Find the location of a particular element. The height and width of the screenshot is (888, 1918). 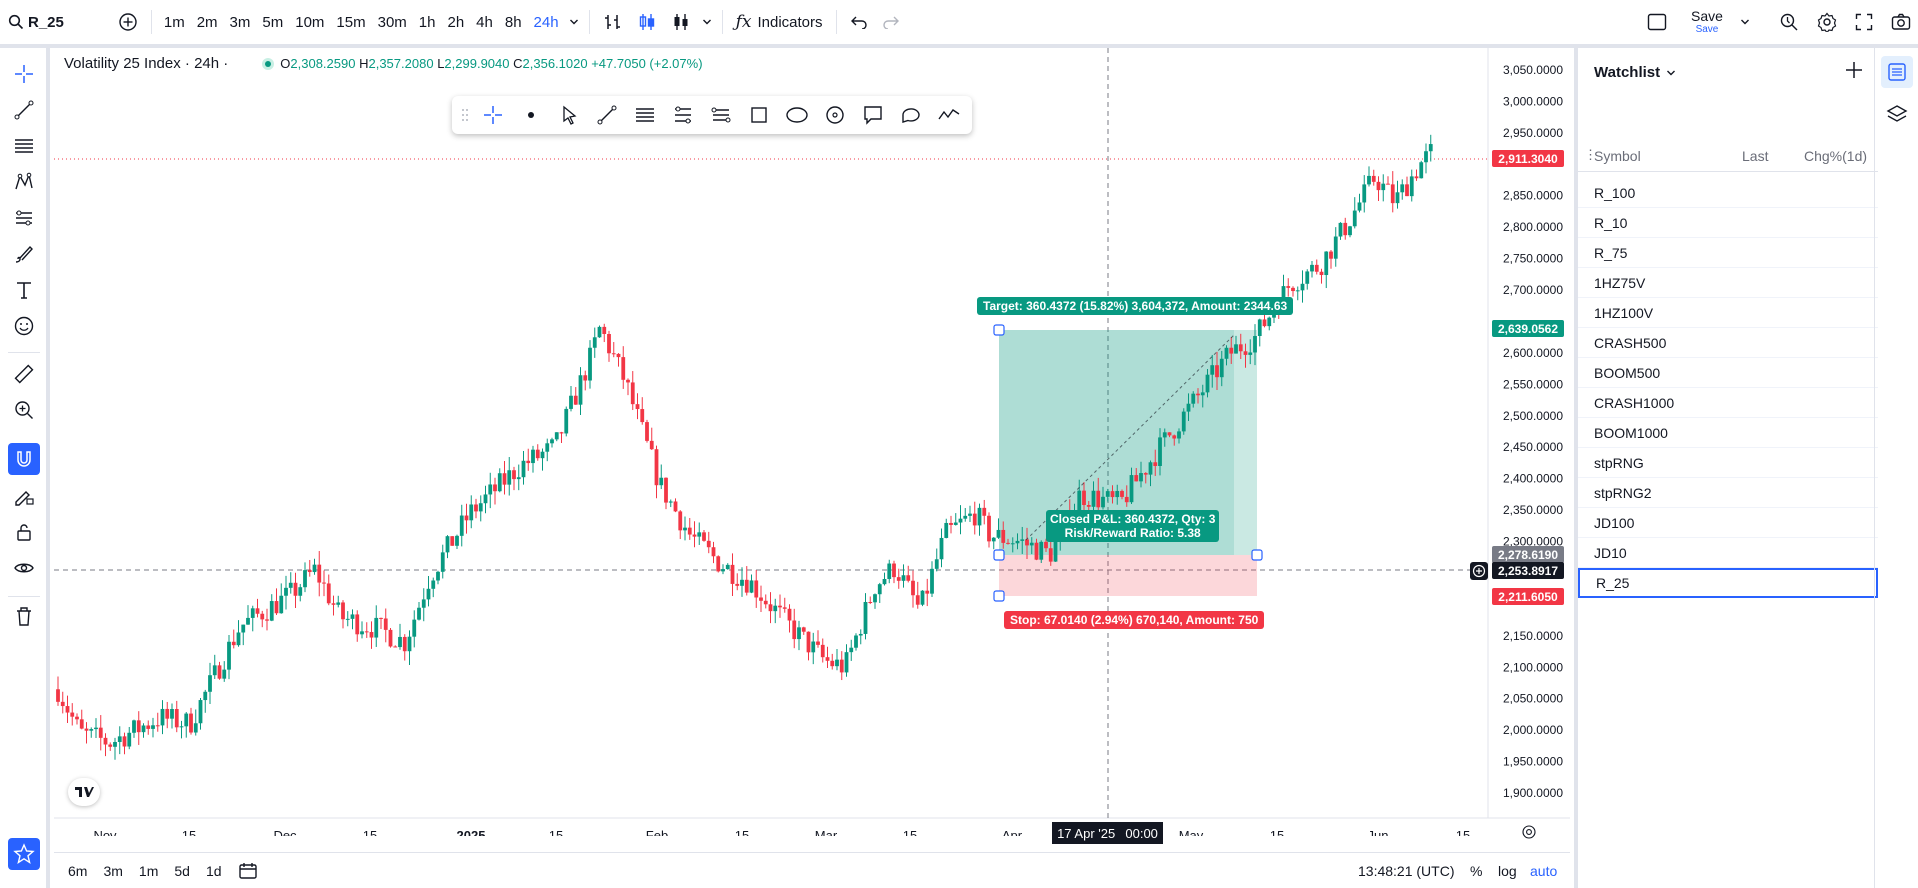

pattern-tool is located at coordinates (24, 182).